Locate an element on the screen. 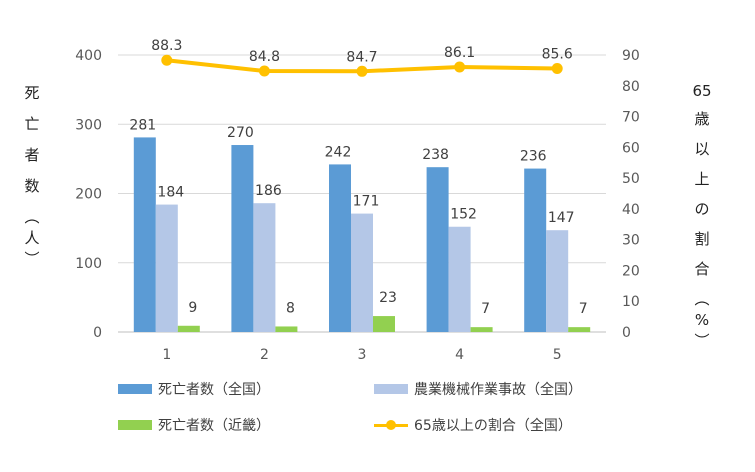 The width and height of the screenshot is (755, 472). right-axis-title-char: 上 is located at coordinates (702, 179).